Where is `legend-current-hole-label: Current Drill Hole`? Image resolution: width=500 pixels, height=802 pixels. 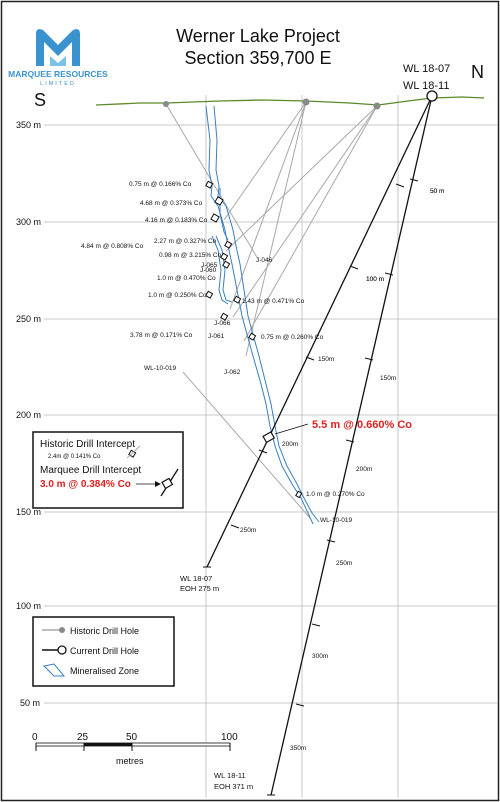
legend-current-hole-label: Current Drill Hole is located at coordinates (104, 651).